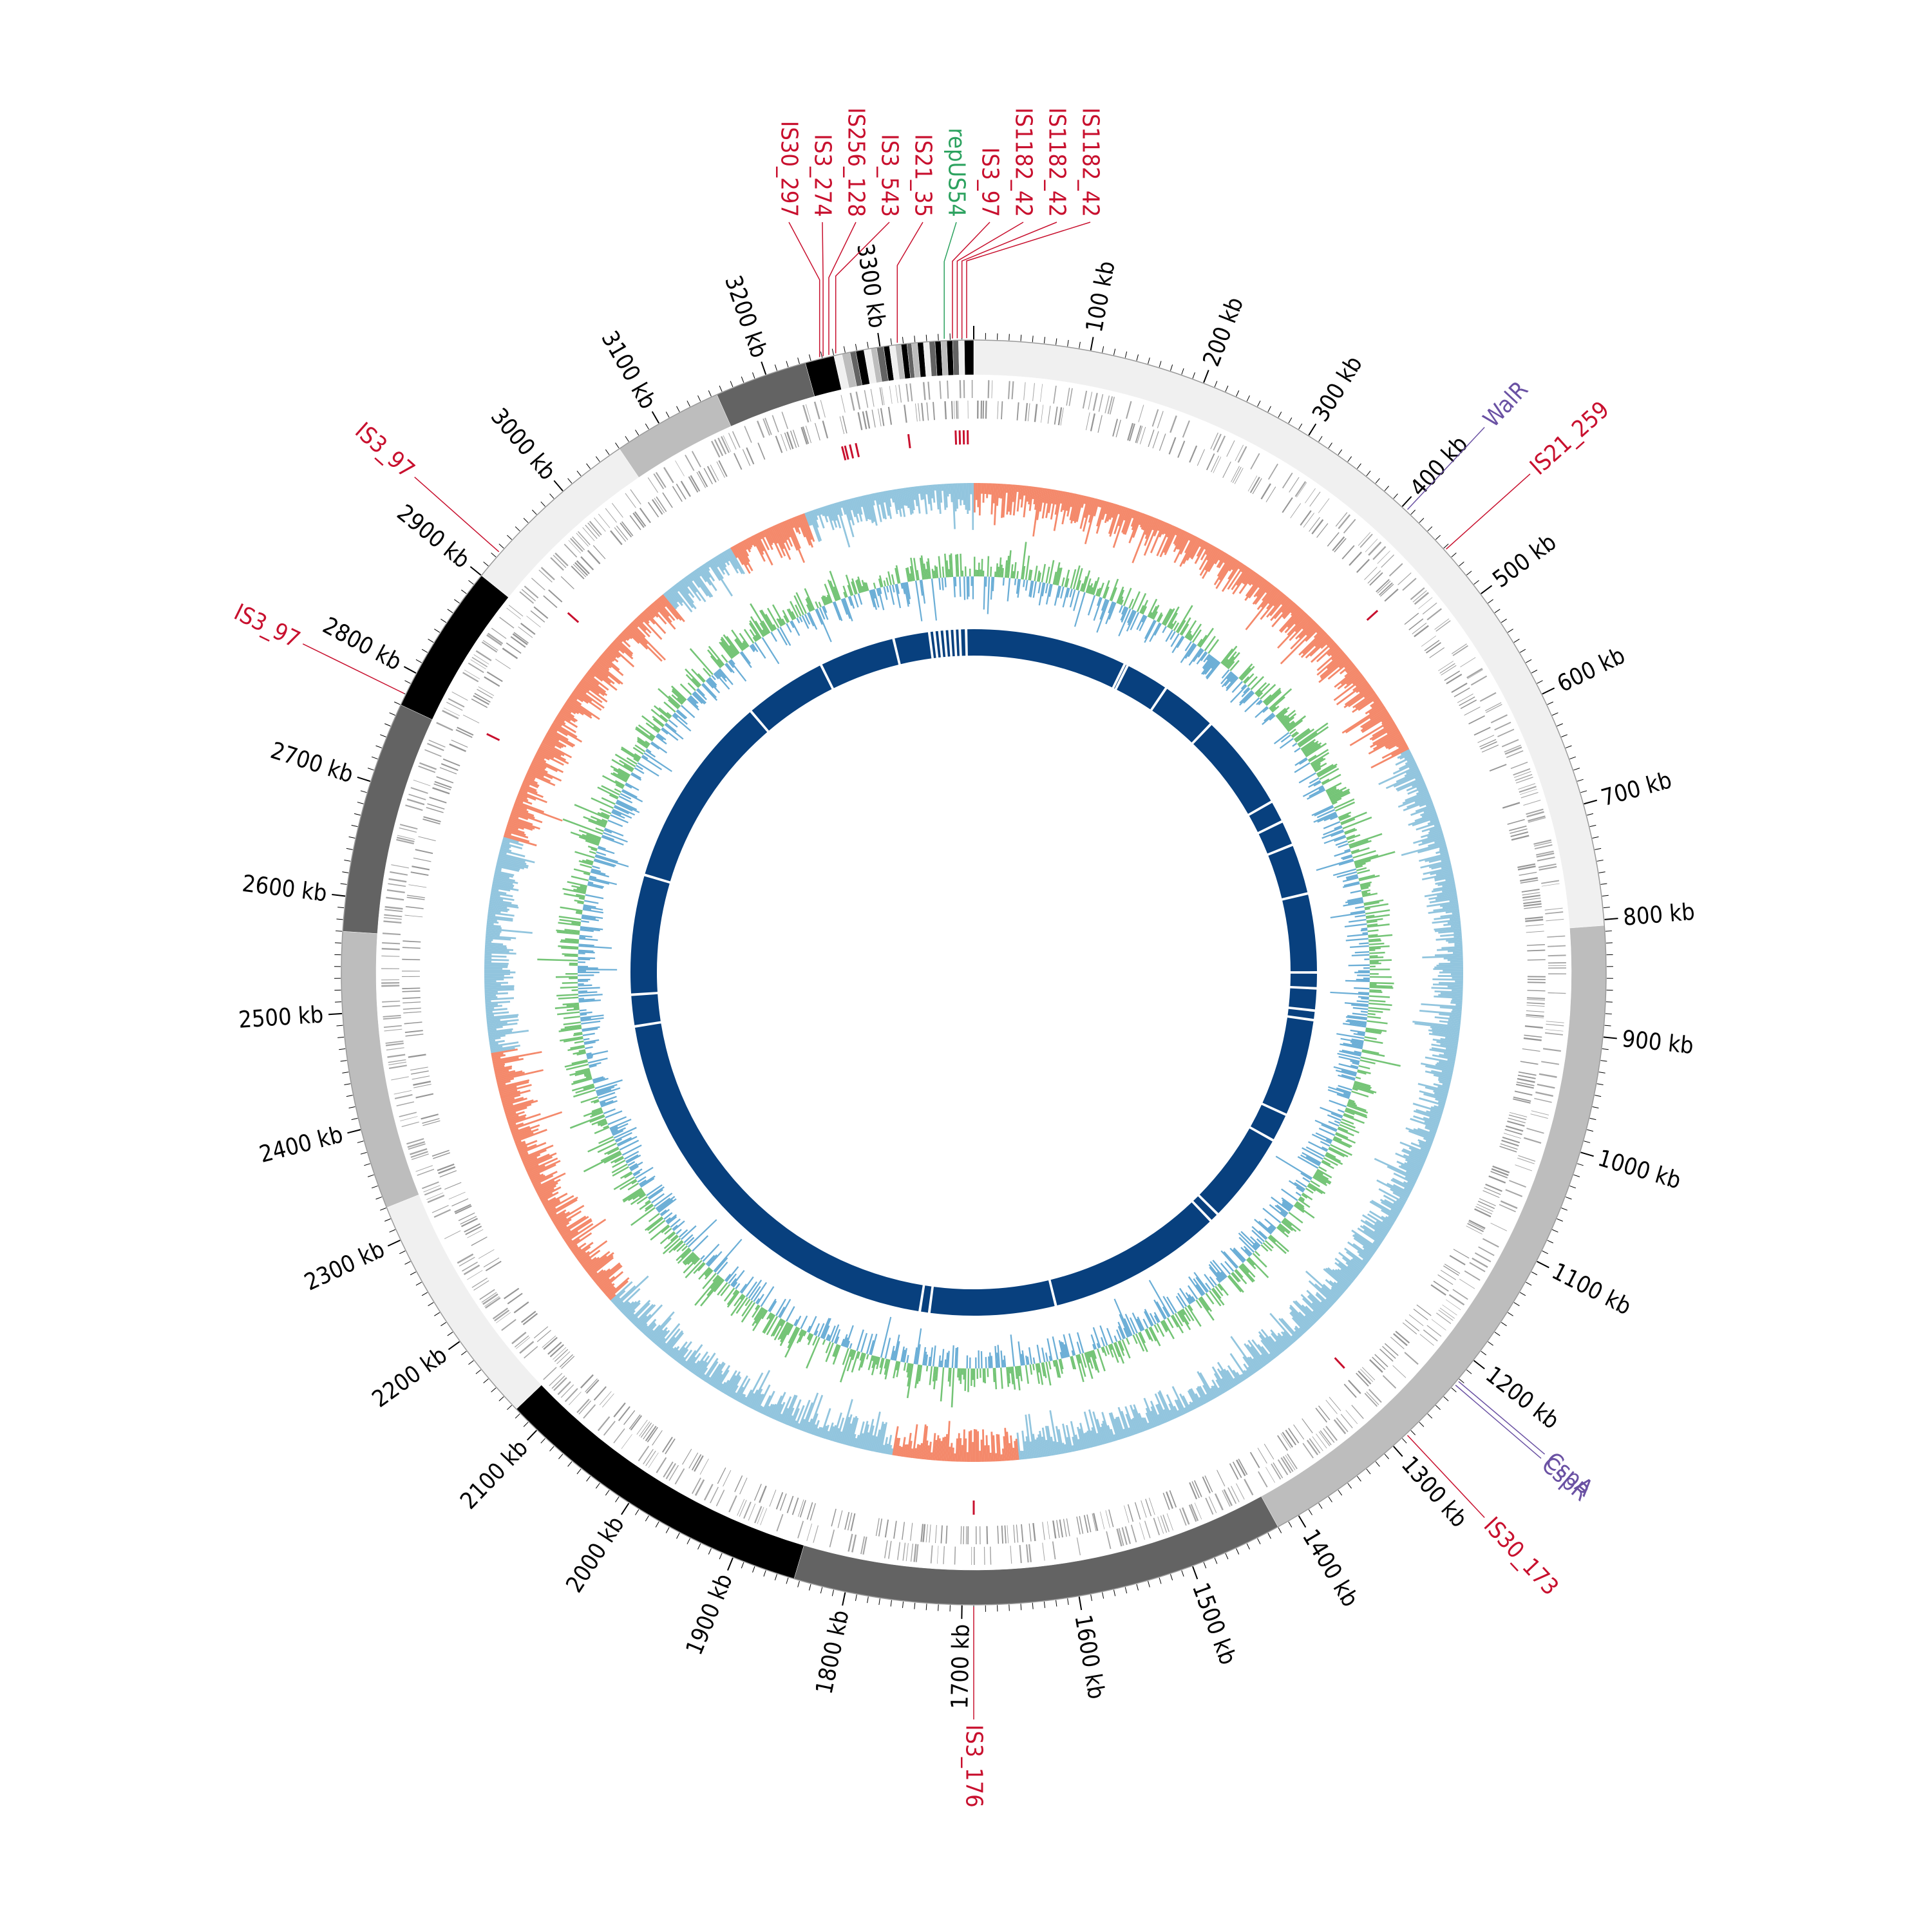 The width and height of the screenshot is (1932, 1932). What do you see at coordinates (1488, 512) in the screenshot?
I see `callout-line` at bounding box center [1488, 512].